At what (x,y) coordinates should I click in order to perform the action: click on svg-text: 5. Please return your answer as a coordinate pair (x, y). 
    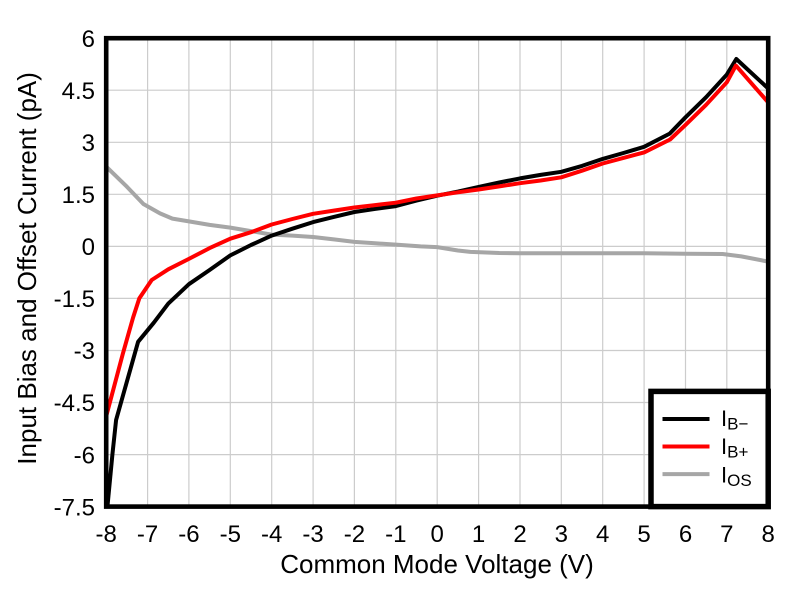
    Looking at the image, I should click on (643, 534).